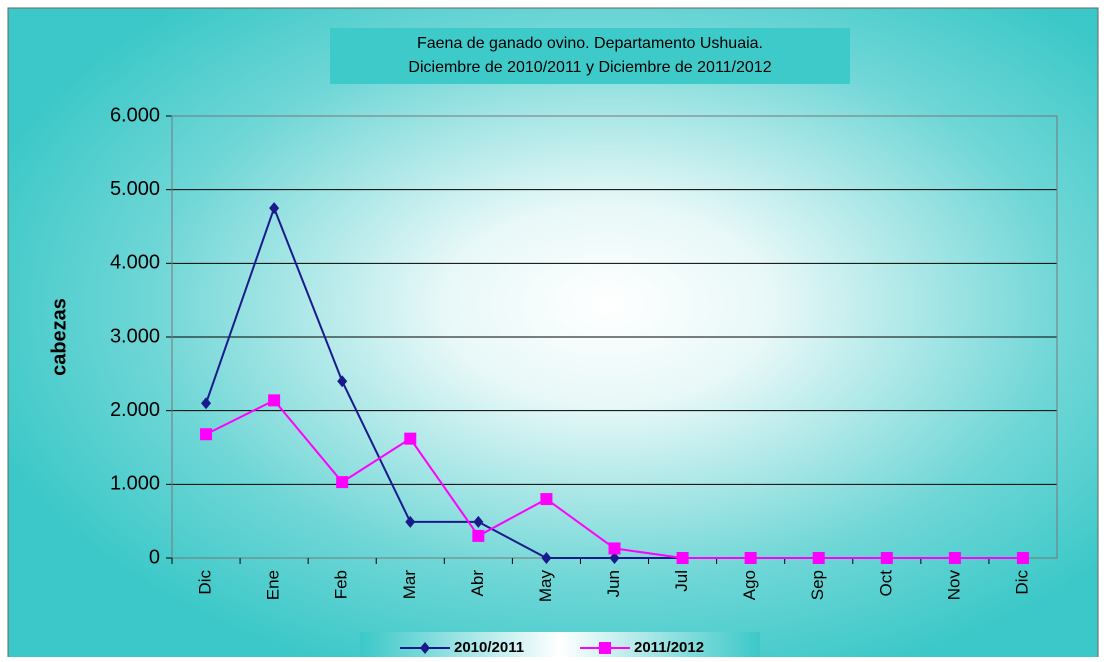 Image resolution: width=1106 pixels, height=662 pixels. Describe the element at coordinates (135, 115) in the screenshot. I see `y-tick-label: 6.000` at that location.